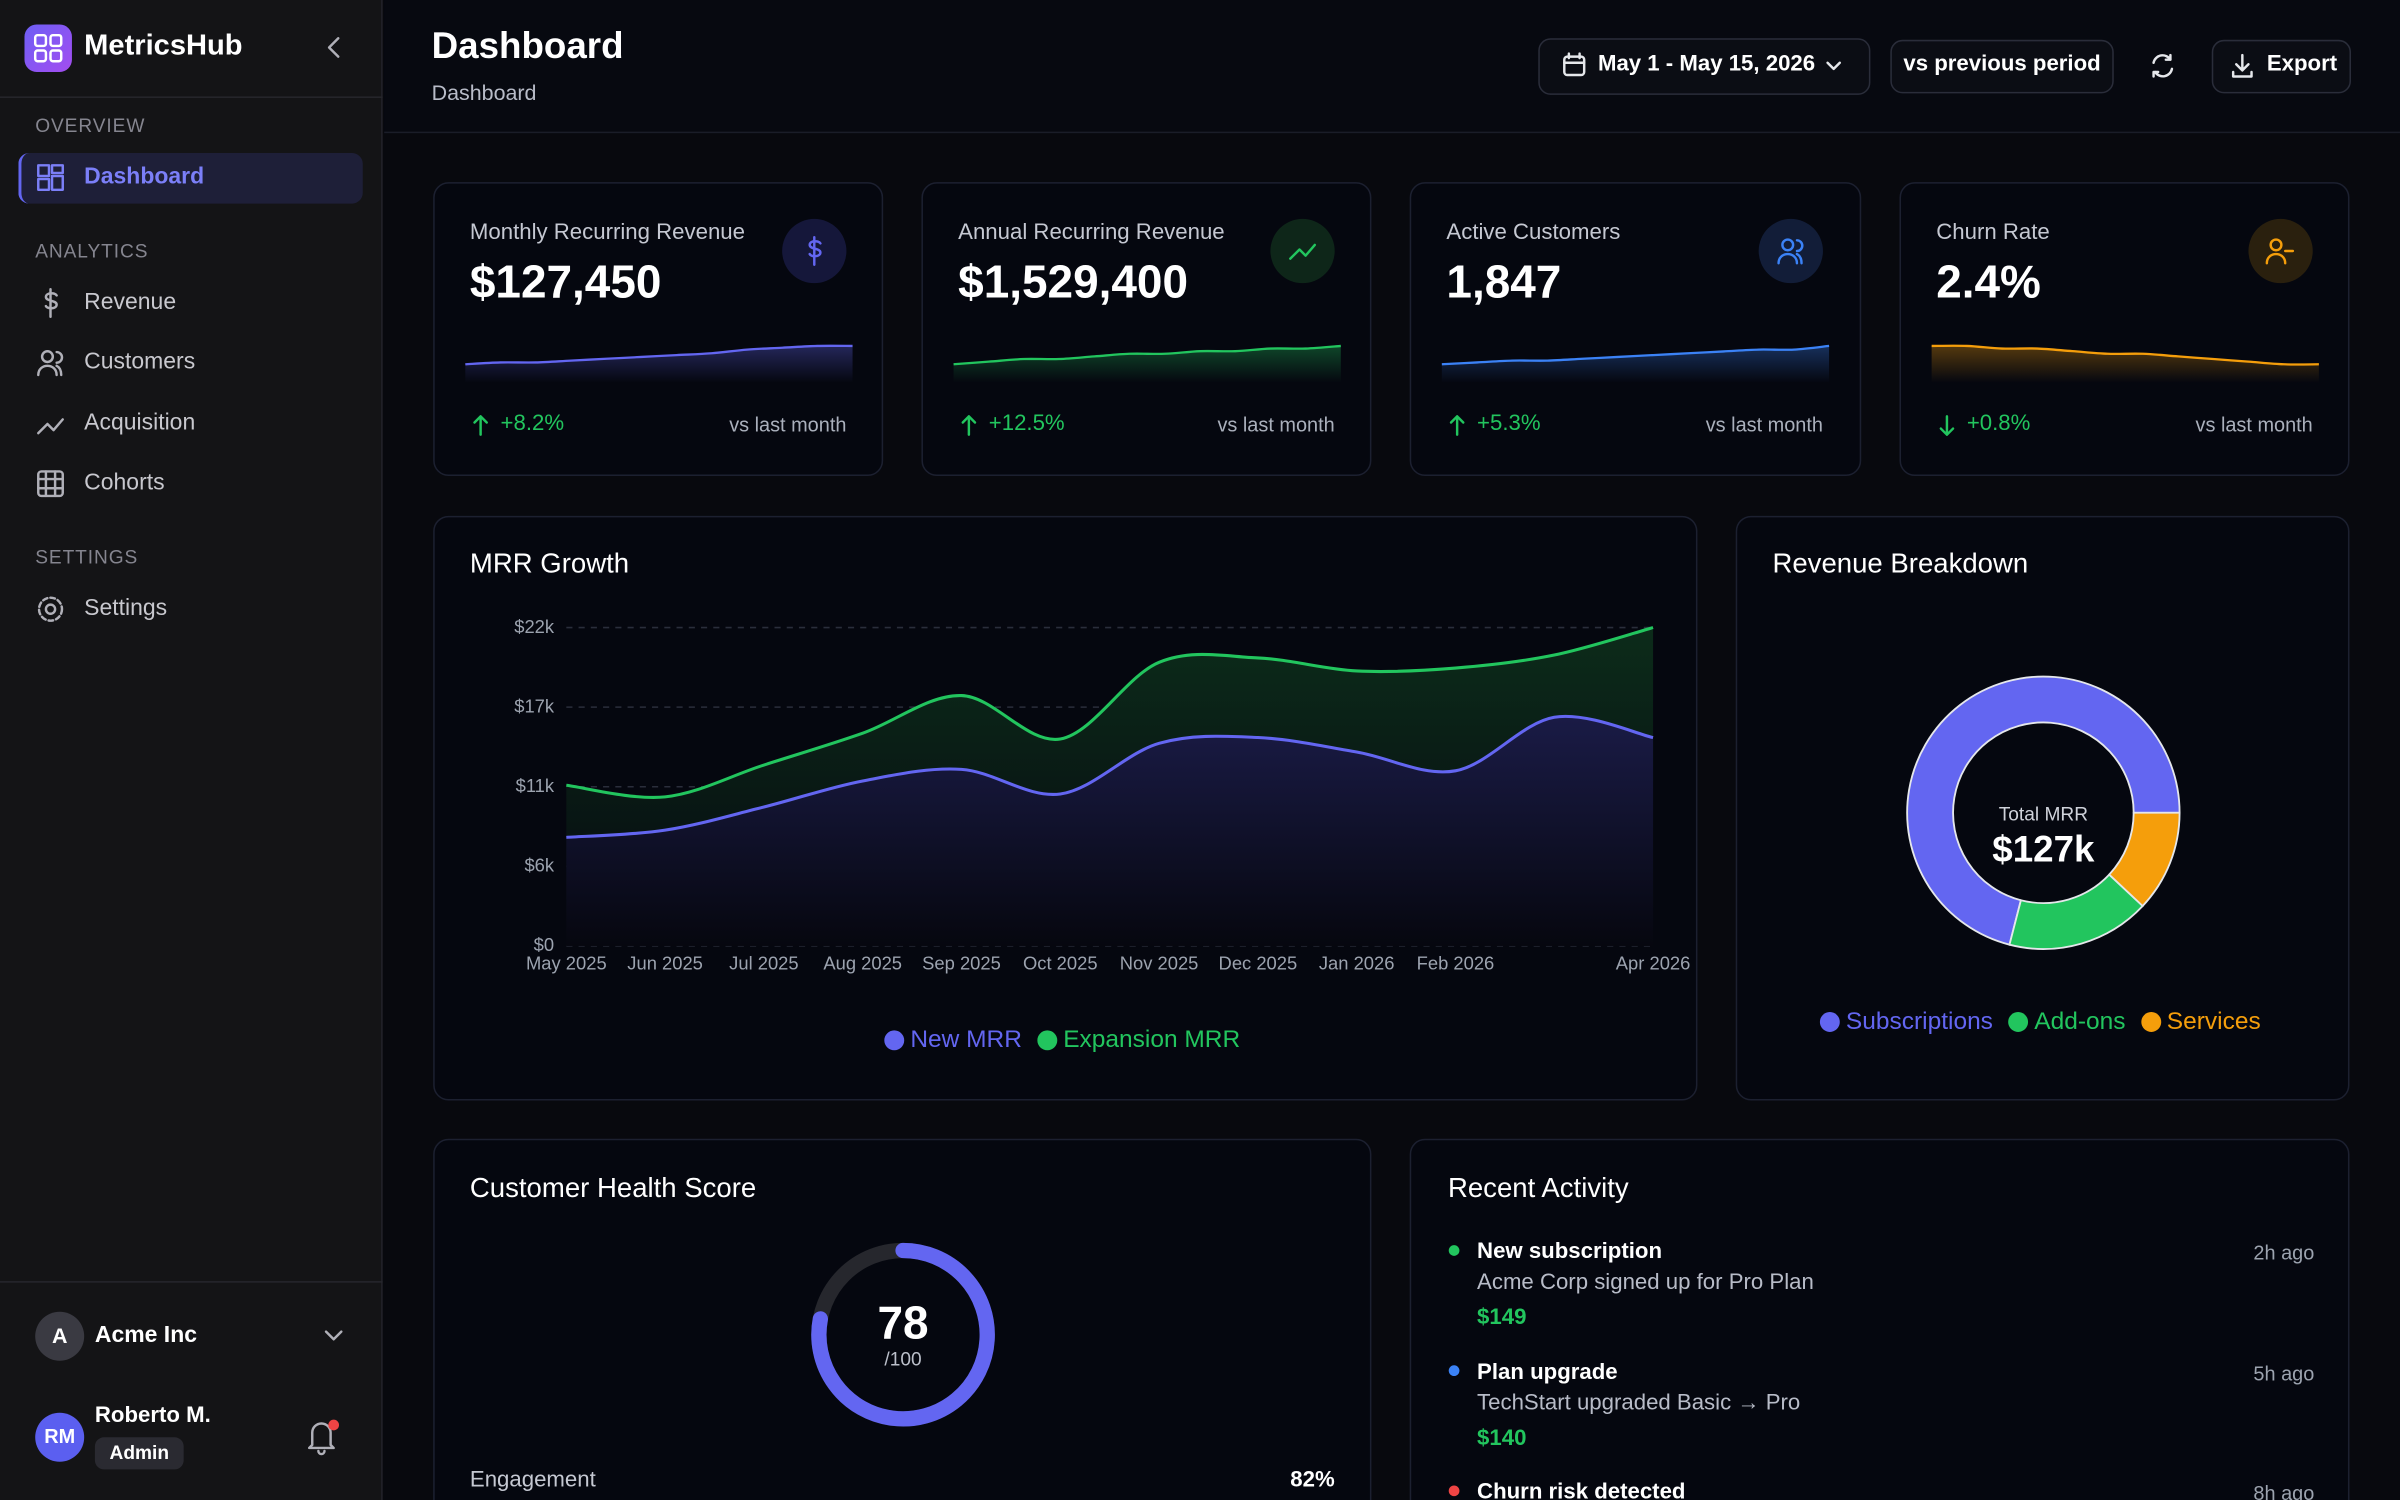 The image size is (2400, 1500). I want to click on brand-icon, so click(48, 48).